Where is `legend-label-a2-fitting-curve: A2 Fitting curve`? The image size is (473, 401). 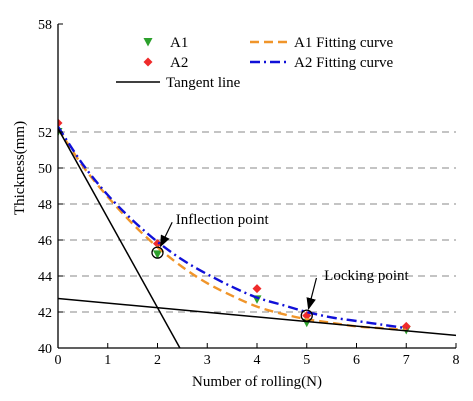 legend-label-a2-fitting-curve: A2 Fitting curve is located at coordinates (343, 63).